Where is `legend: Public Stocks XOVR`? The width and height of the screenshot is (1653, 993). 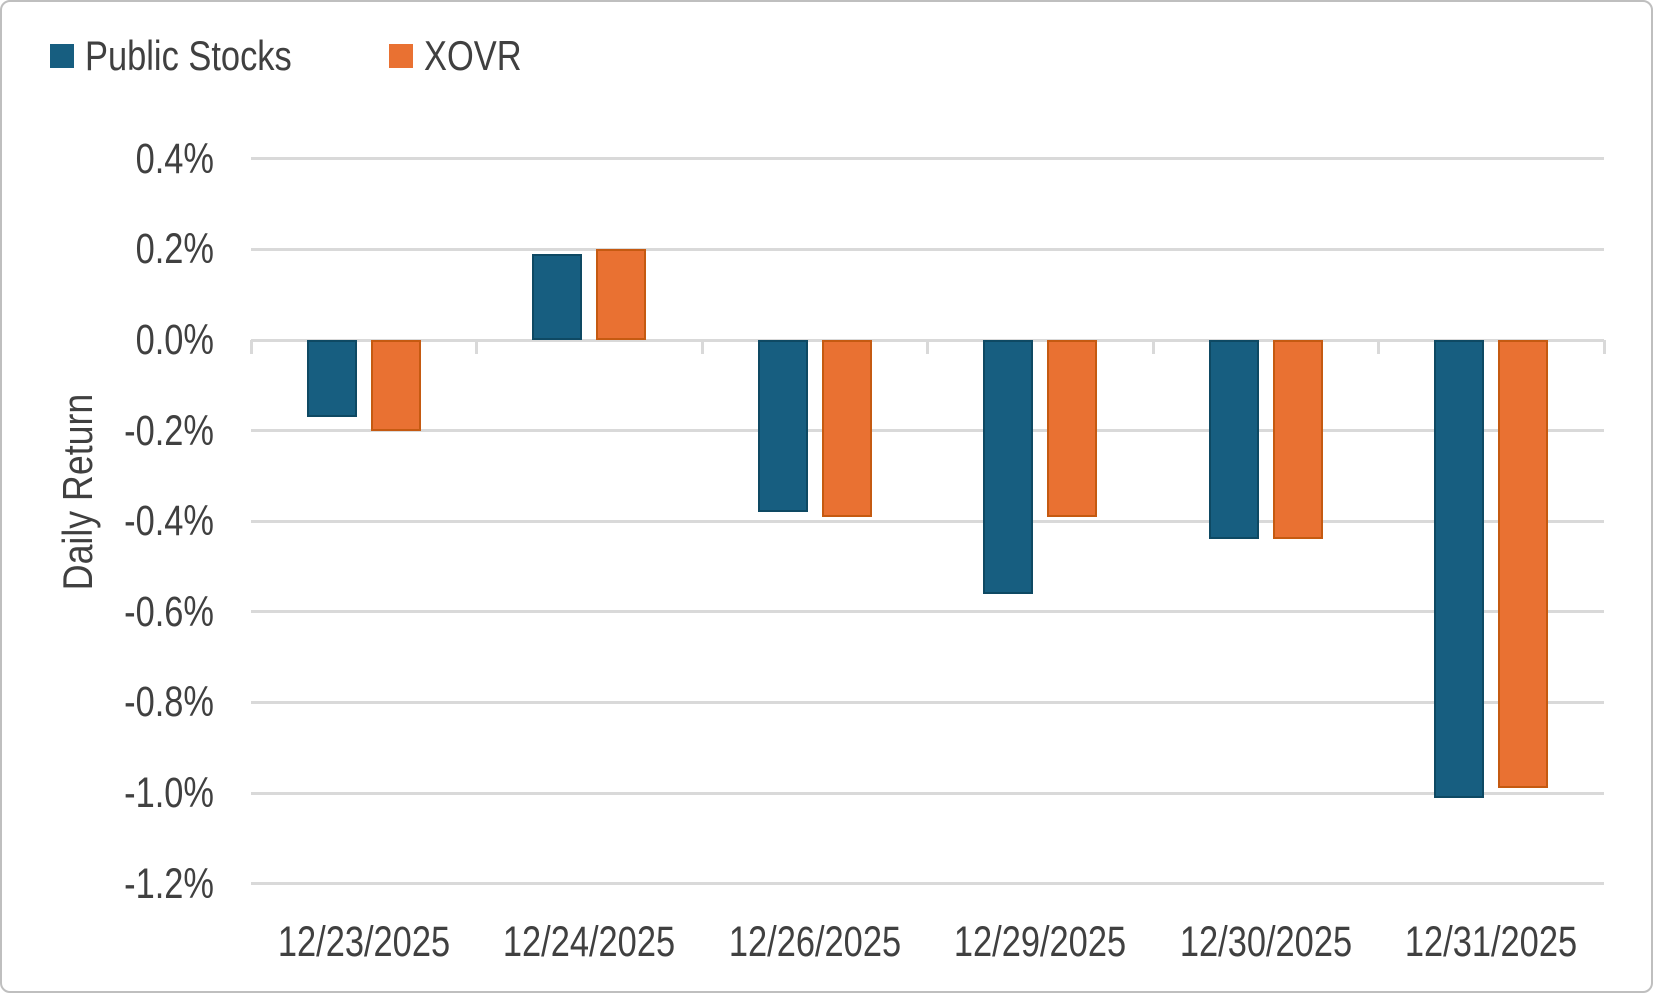
legend: Public Stocks XOVR is located at coordinates (296, 56).